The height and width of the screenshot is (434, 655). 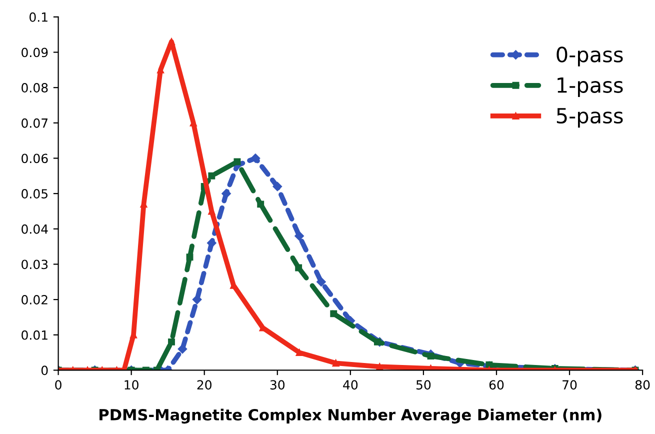 What do you see at coordinates (35, 193) in the screenshot?
I see `y-tick-label: 0.05` at bounding box center [35, 193].